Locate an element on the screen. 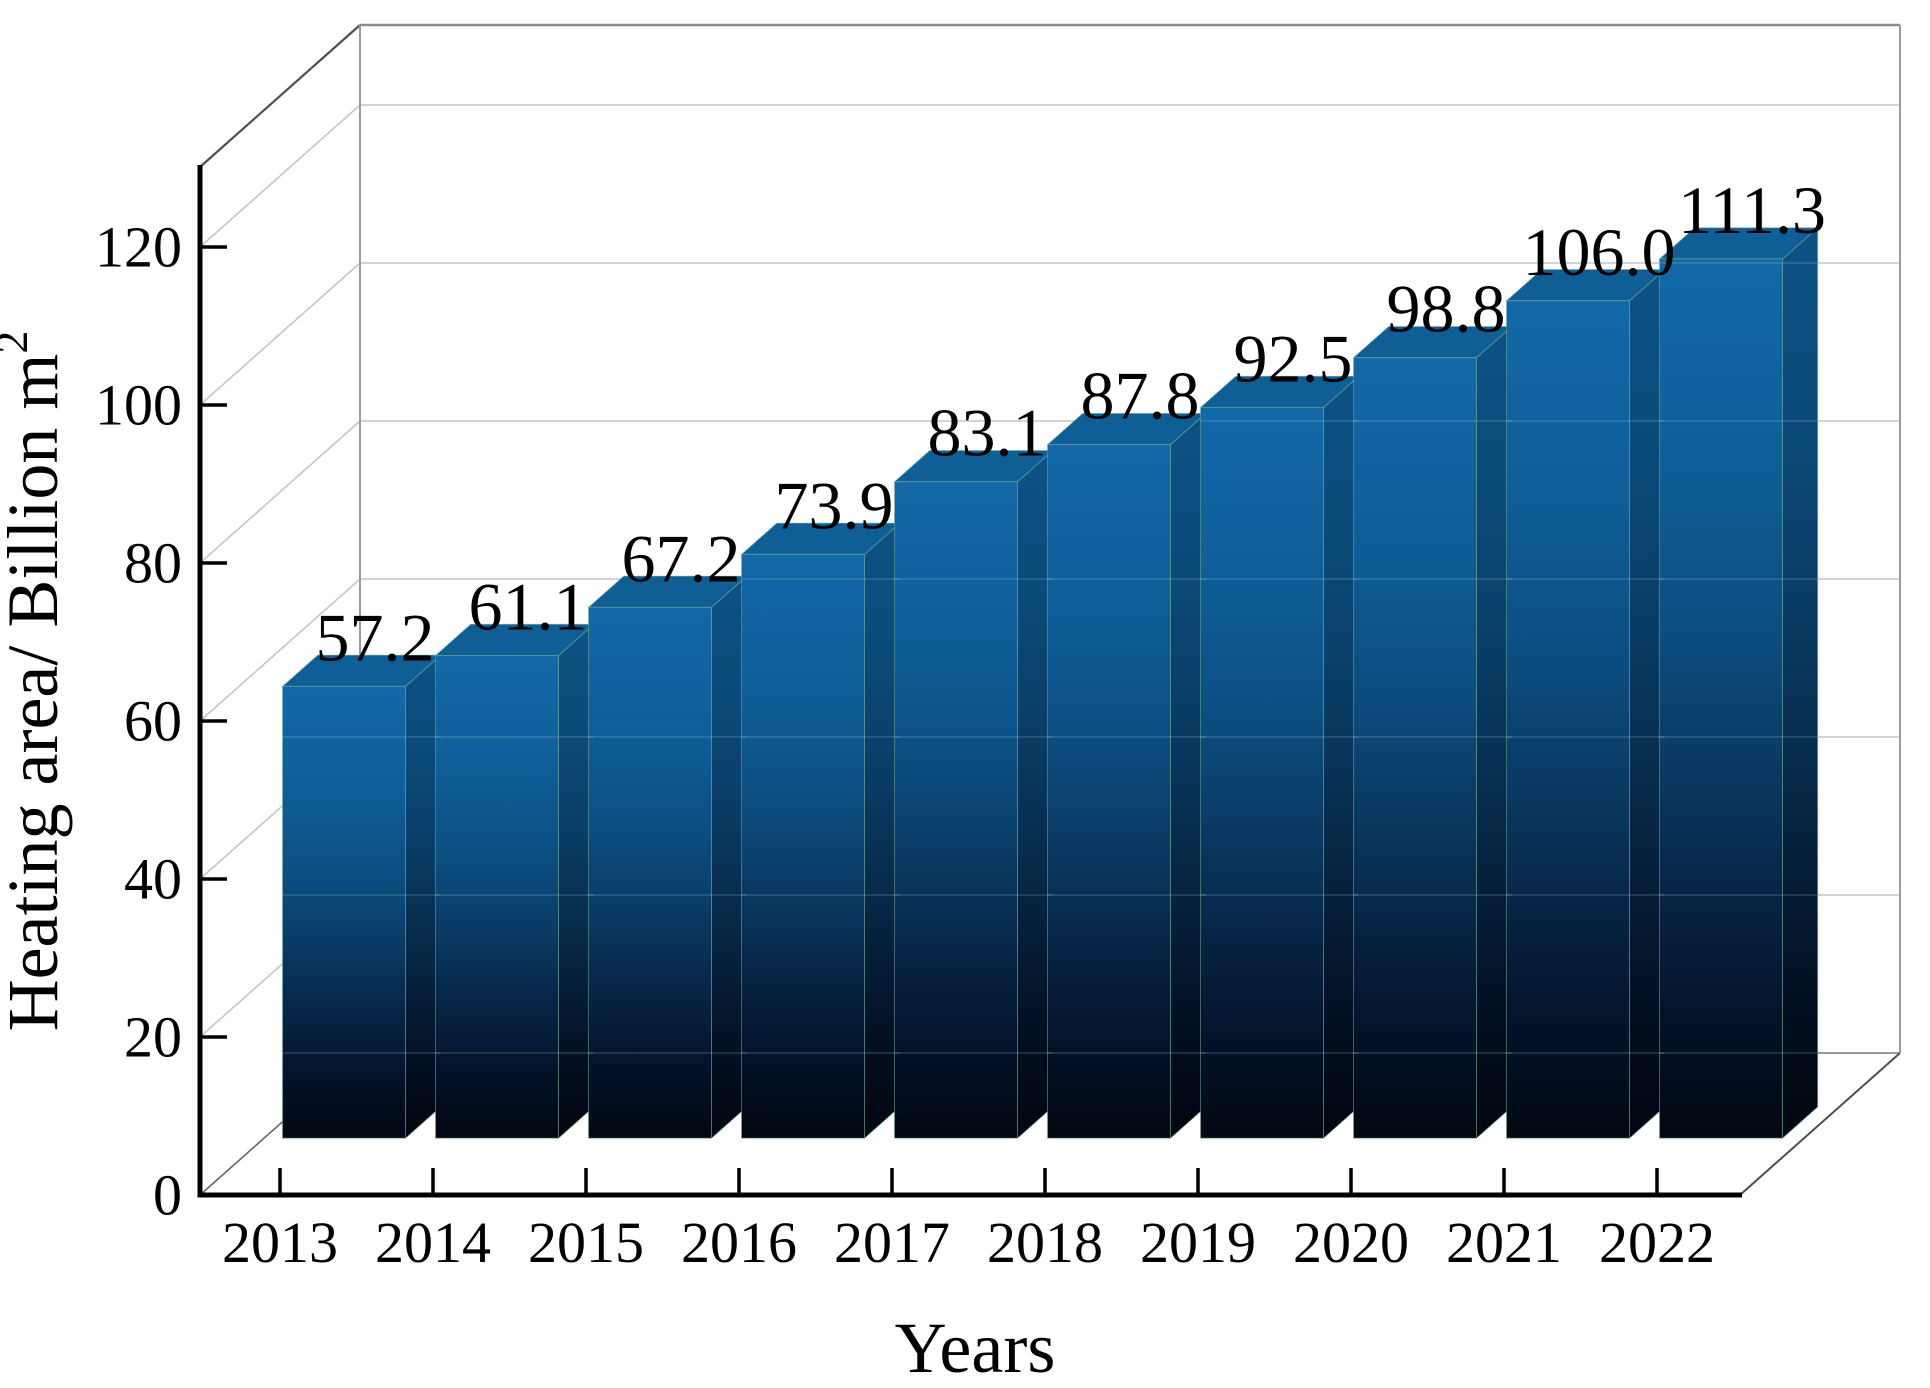  bar-value-label: 73.9 is located at coordinates (834, 505).